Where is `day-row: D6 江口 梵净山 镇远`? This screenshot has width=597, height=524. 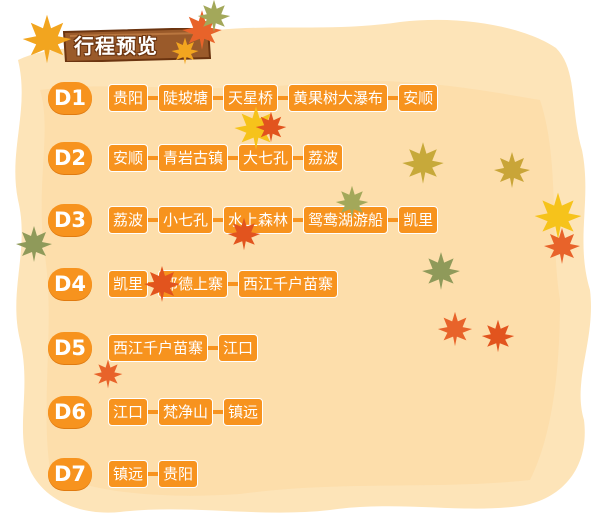 day-row: D6 江口 梵净山 镇远 is located at coordinates (298, 412).